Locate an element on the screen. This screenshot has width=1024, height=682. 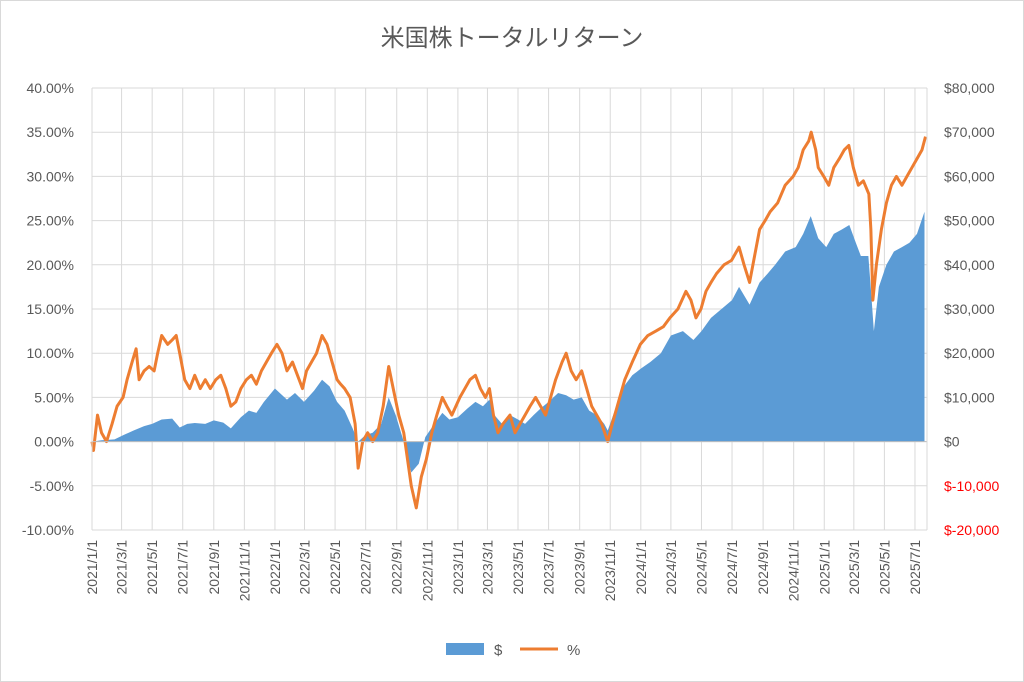
right-tick-label: $80,000 is located at coordinates (969, 88).